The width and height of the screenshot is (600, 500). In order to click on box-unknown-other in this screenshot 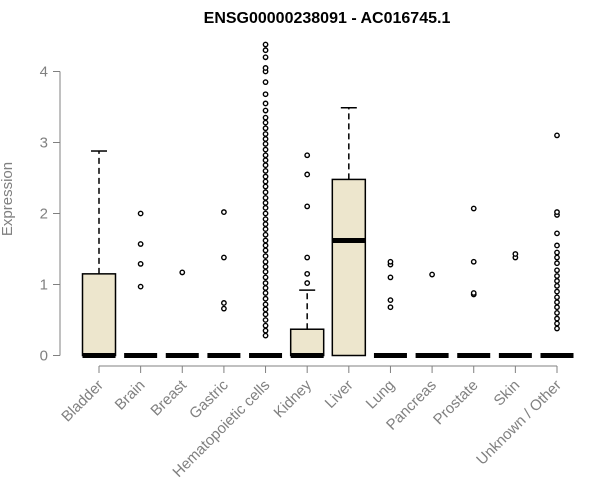, I will do `click(557, 245)`.